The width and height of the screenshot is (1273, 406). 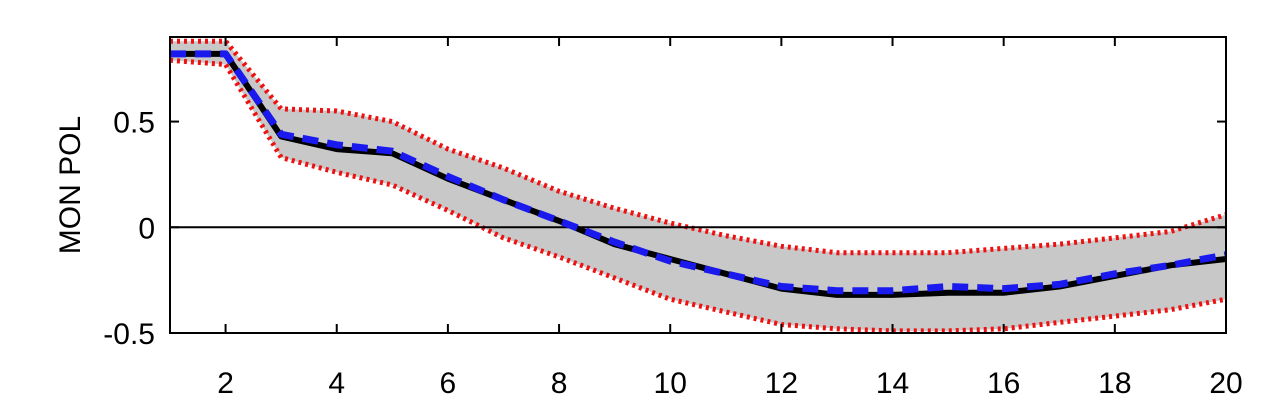 I want to click on x-tick-label: 20, so click(x=1225, y=383).